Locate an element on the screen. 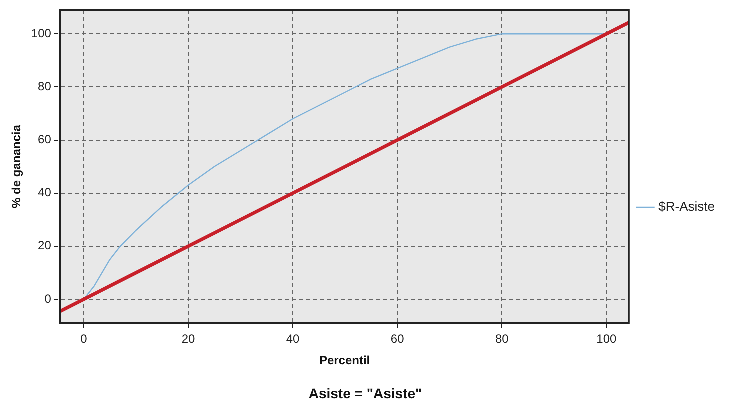 The height and width of the screenshot is (411, 731). x-tick-label: 60 is located at coordinates (397, 339).